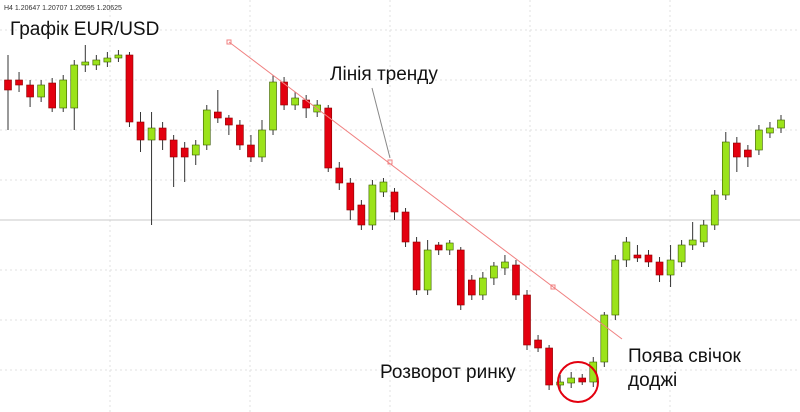 The image size is (800, 412). I want to click on annotation: Розворот ринку, so click(448, 372).